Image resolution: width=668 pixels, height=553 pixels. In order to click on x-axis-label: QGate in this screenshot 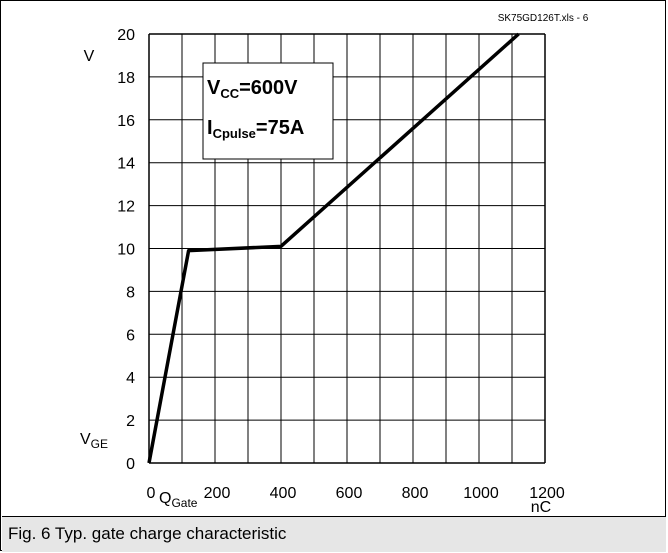, I will do `click(178, 500)`.